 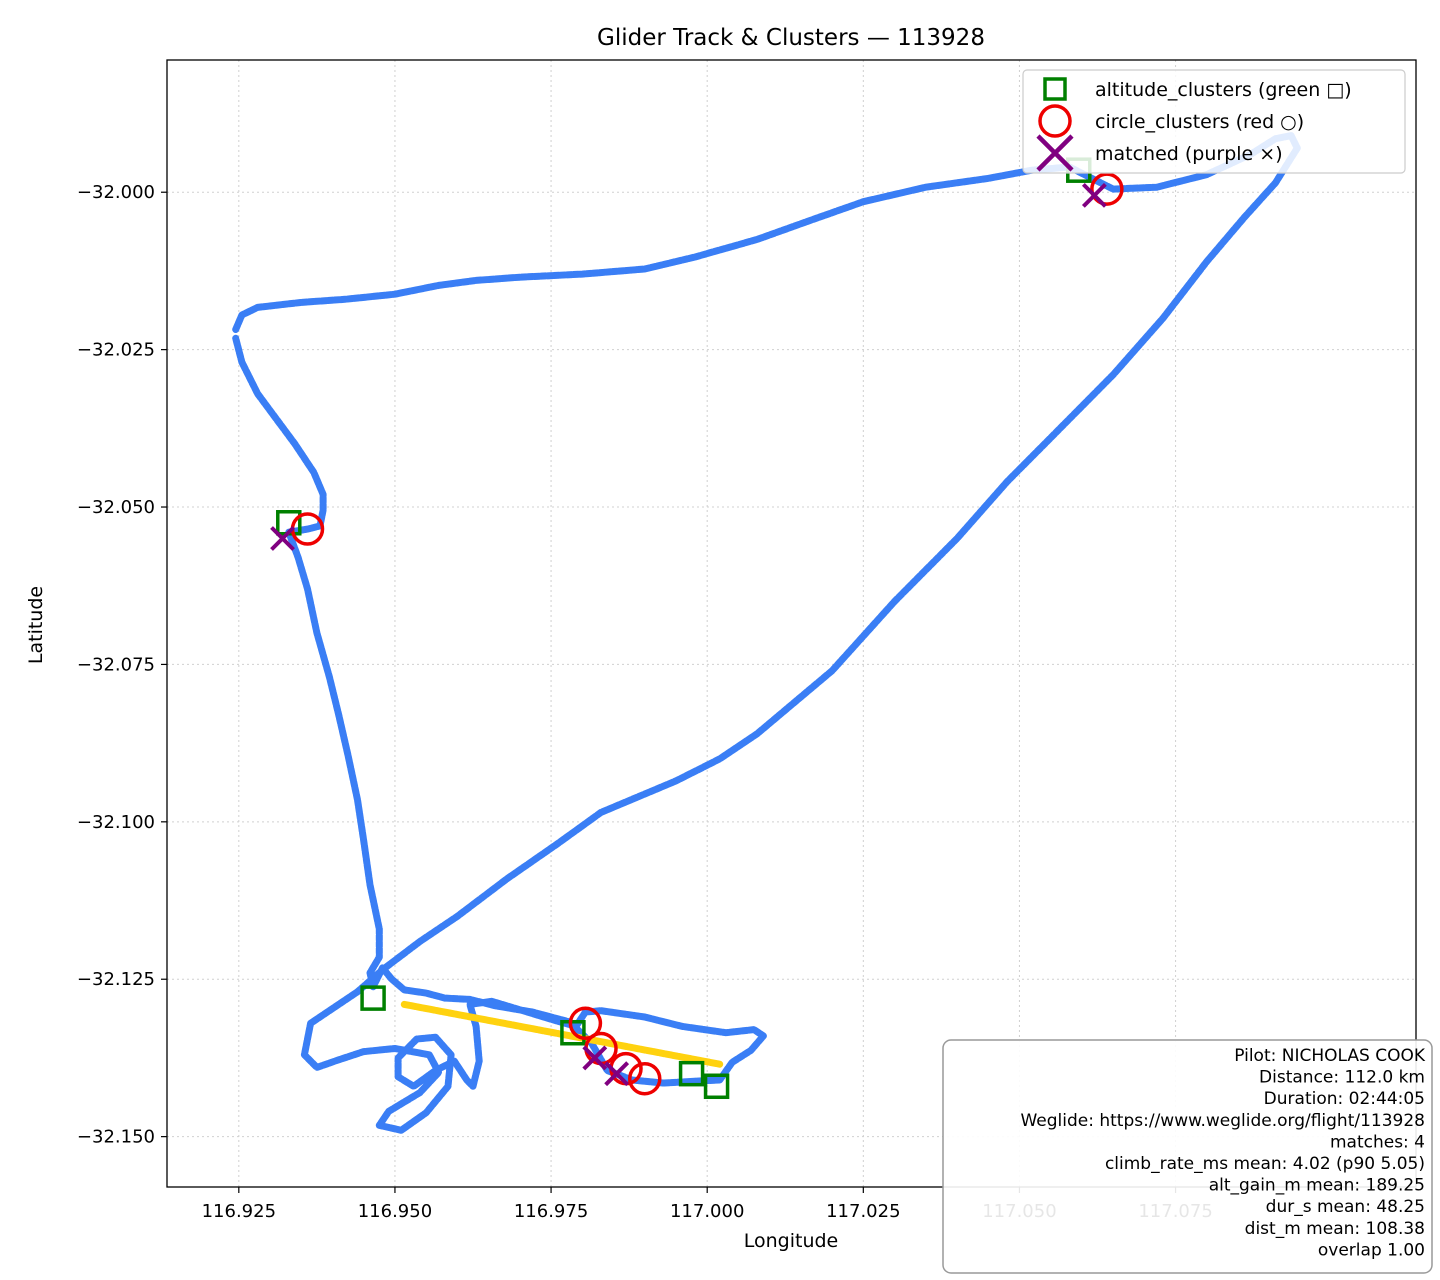 What do you see at coordinates (1335, 1229) in the screenshot?
I see `info-line: dist_m mean: 108.38` at bounding box center [1335, 1229].